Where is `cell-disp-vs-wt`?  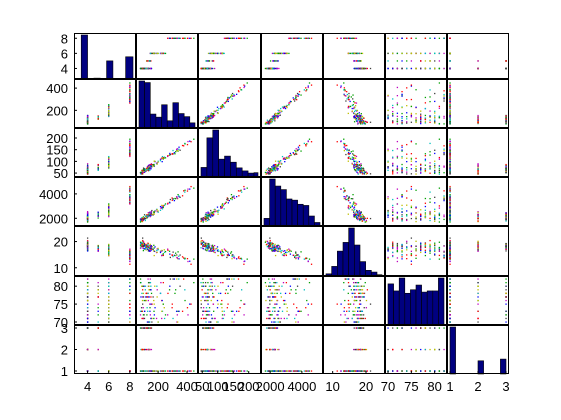 cell-disp-vs-wt is located at coordinates (292, 103).